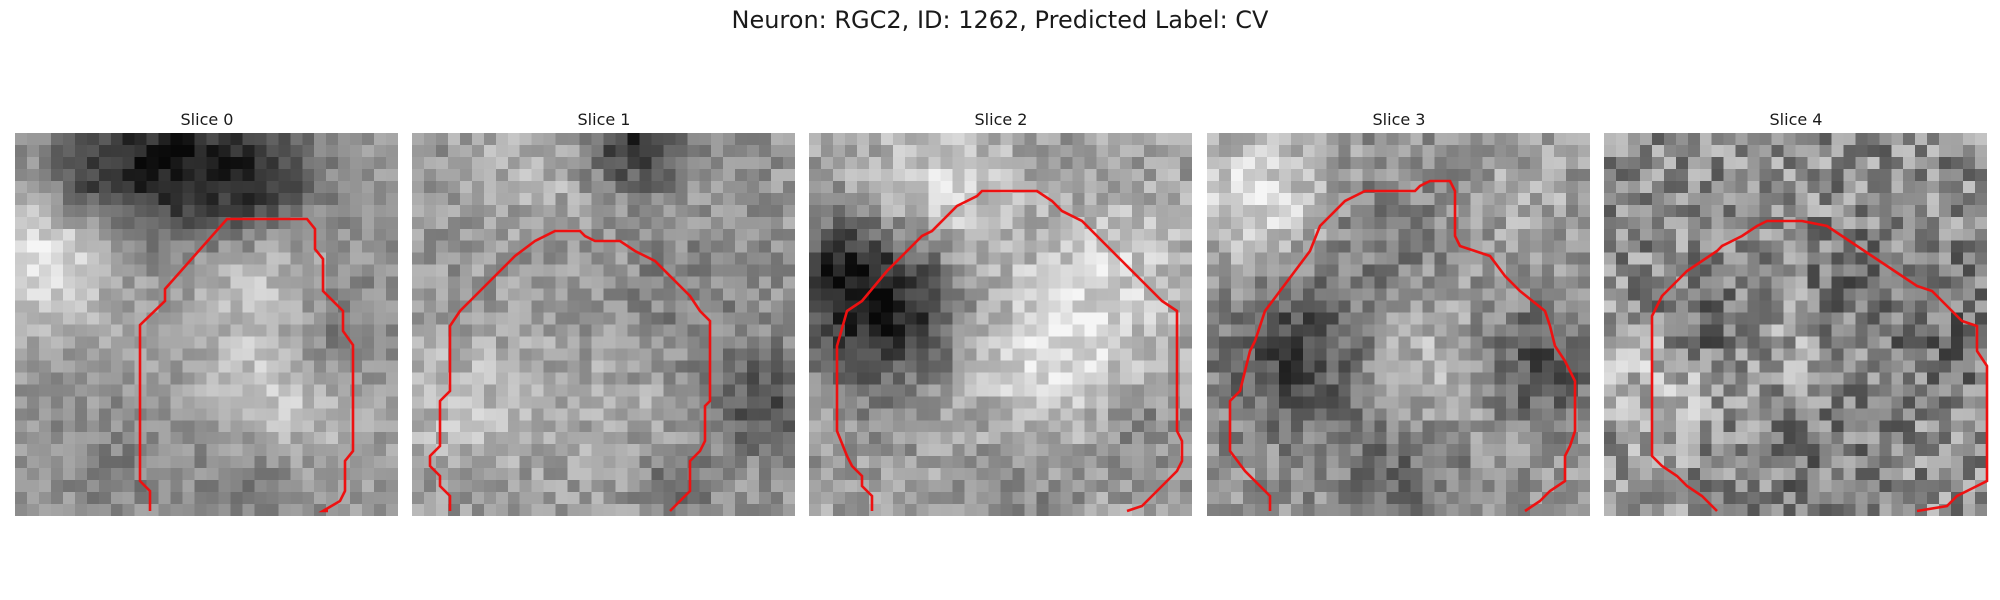 The width and height of the screenshot is (2000, 600). I want to click on slice-title-4: Slice 4, so click(1796, 119).